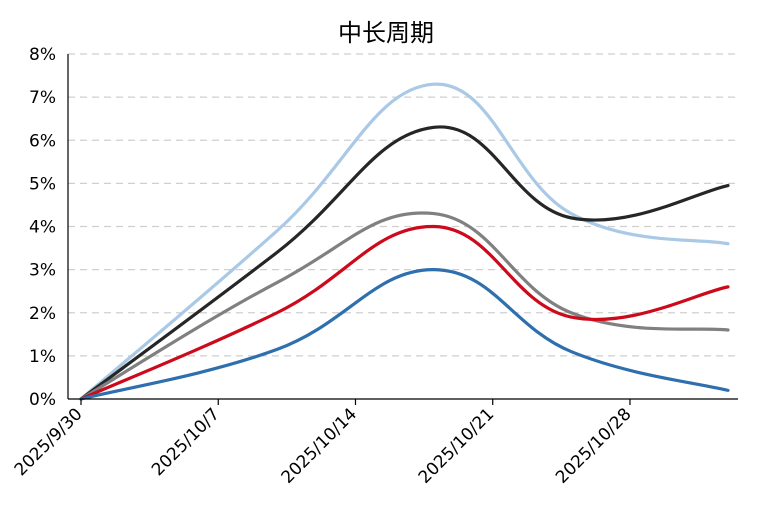 The width and height of the screenshot is (773, 512). What do you see at coordinates (42, 400) in the screenshot?
I see `y-tick-label: 0%` at bounding box center [42, 400].